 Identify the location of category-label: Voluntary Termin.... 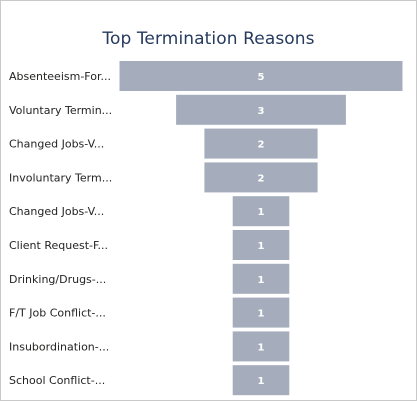
(60, 110).